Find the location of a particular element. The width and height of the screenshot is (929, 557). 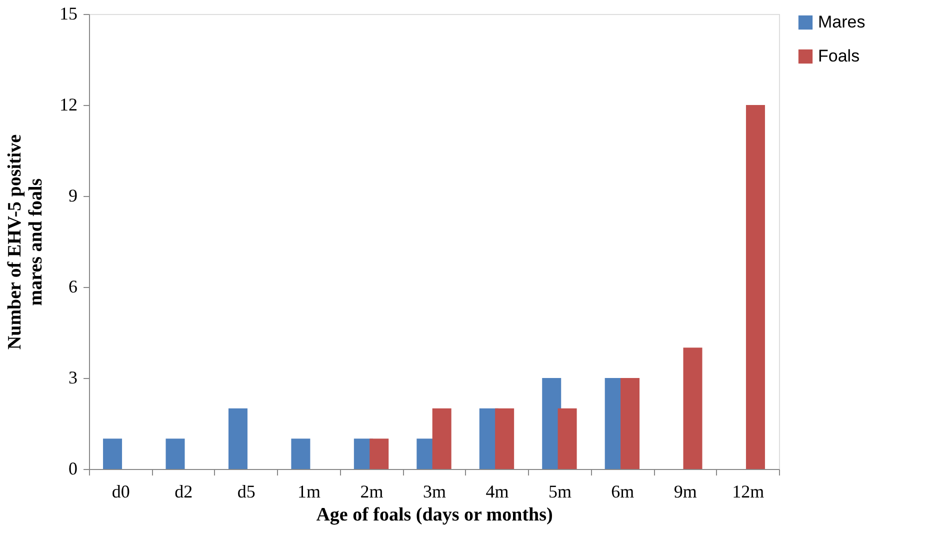

y-axis-title: Number of EHV-5 positive mares and foals is located at coordinates (25, 242).